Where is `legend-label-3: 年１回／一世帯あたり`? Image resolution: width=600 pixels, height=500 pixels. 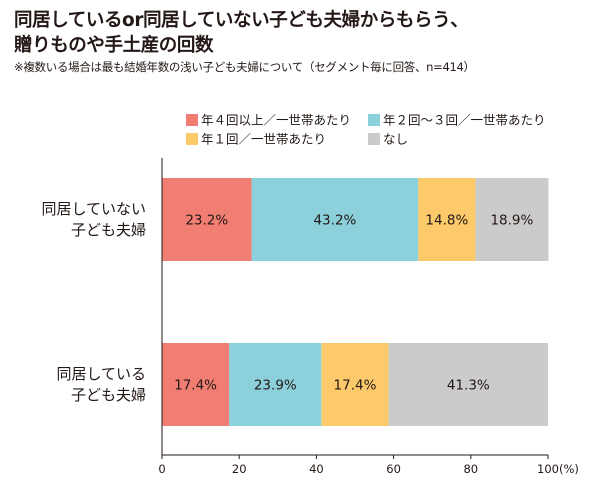 legend-label-3: 年１回／一世帯あたり is located at coordinates (263, 139).